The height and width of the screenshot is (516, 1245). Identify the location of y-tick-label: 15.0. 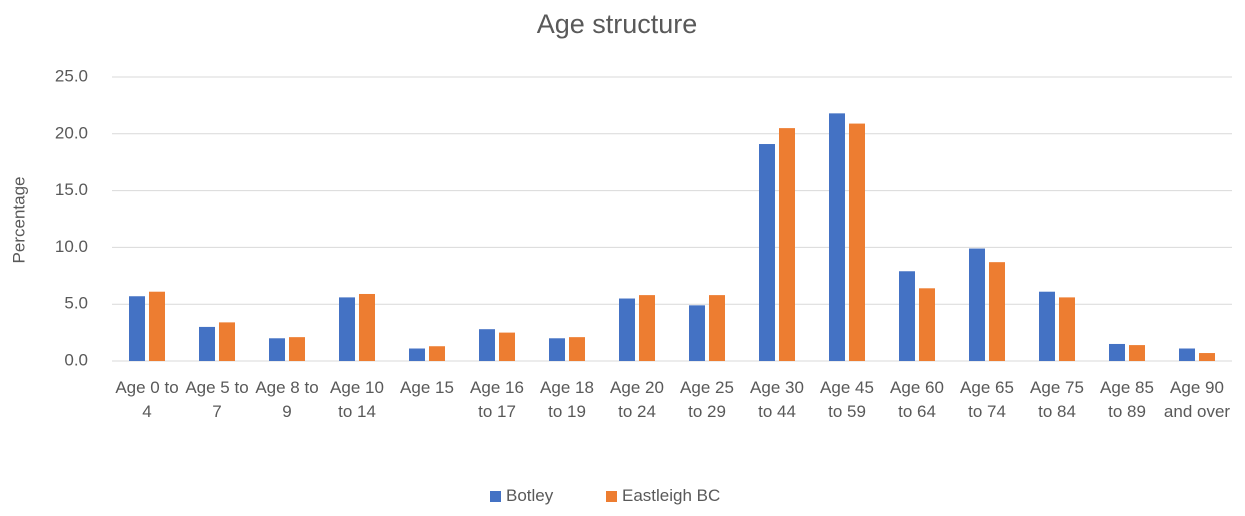
(71, 189).